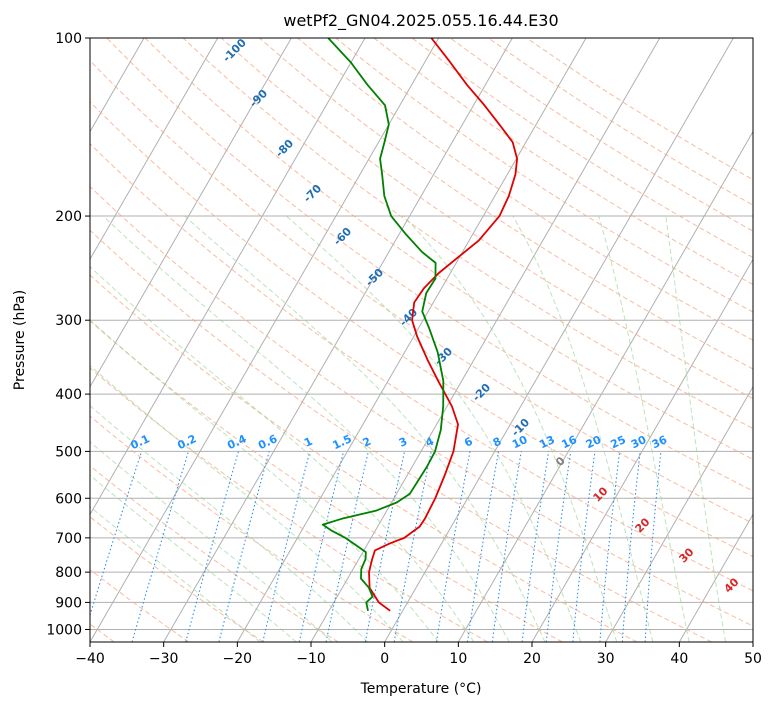 The width and height of the screenshot is (775, 708). What do you see at coordinates (601, 494) in the screenshot?
I see `moist-adiabat-label: 10` at bounding box center [601, 494].